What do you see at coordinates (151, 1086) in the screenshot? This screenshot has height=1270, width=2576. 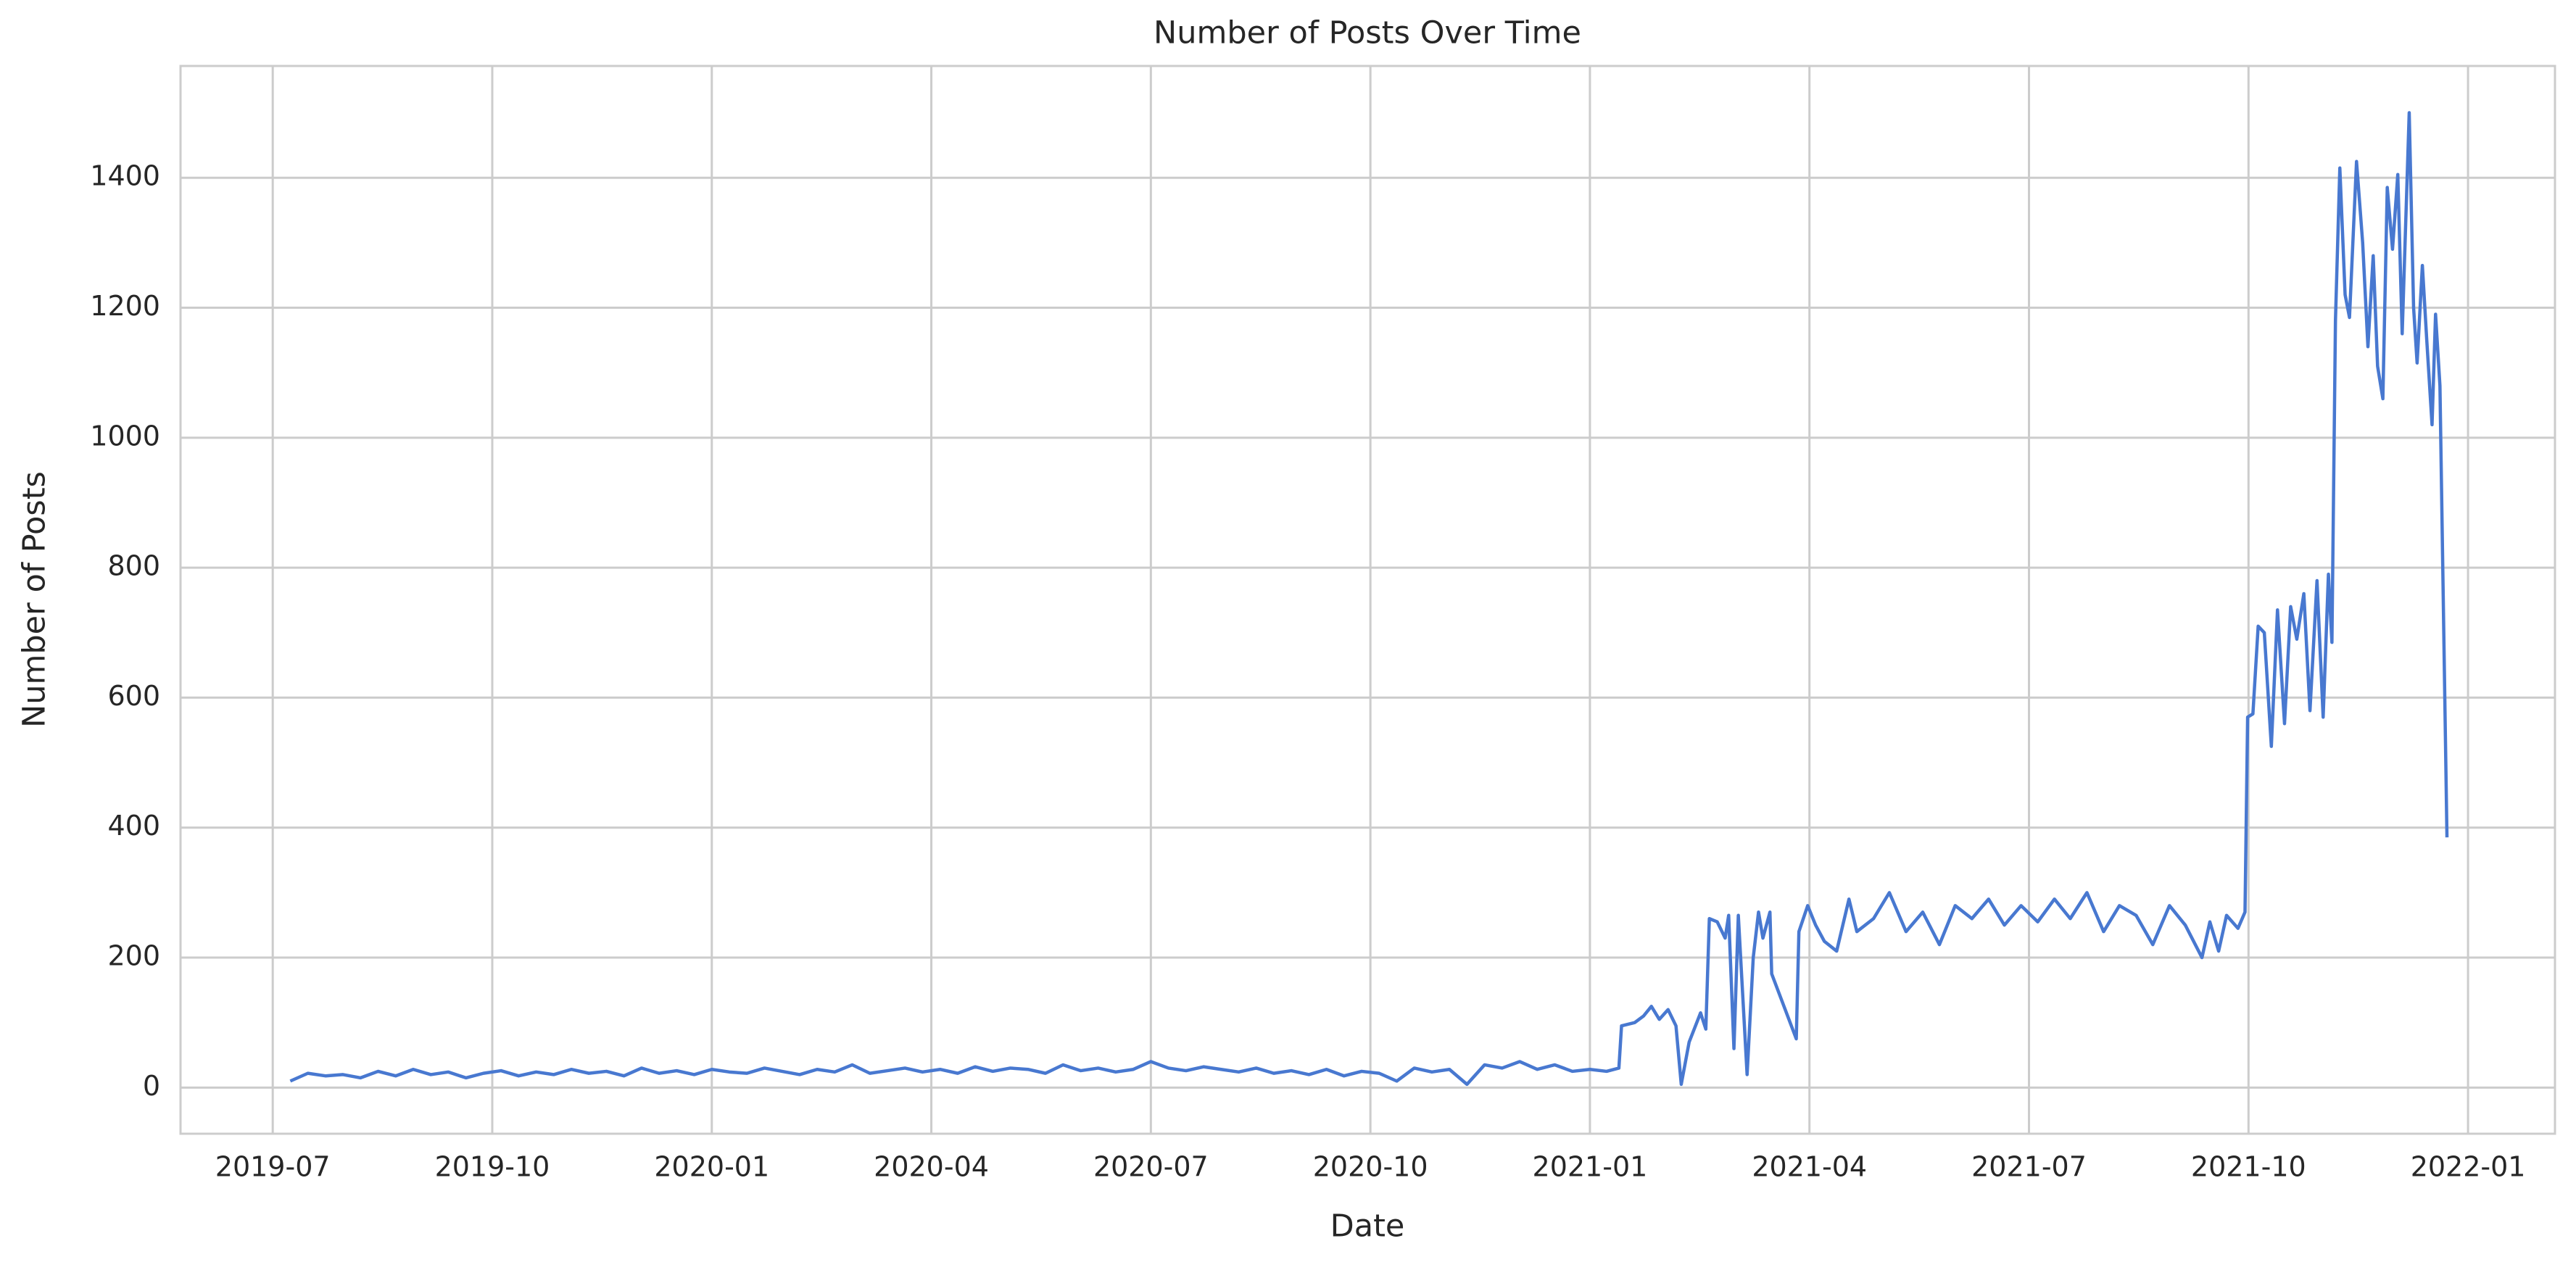 I see `y-tick-label: 0` at bounding box center [151, 1086].